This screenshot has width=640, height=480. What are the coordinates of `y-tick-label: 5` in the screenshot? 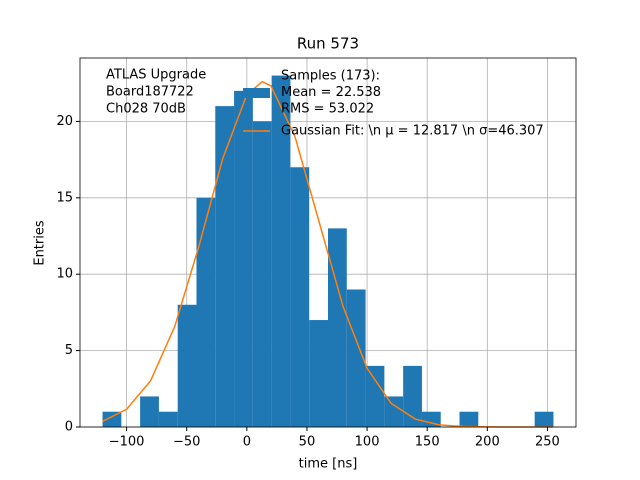 It's located at (69, 350).